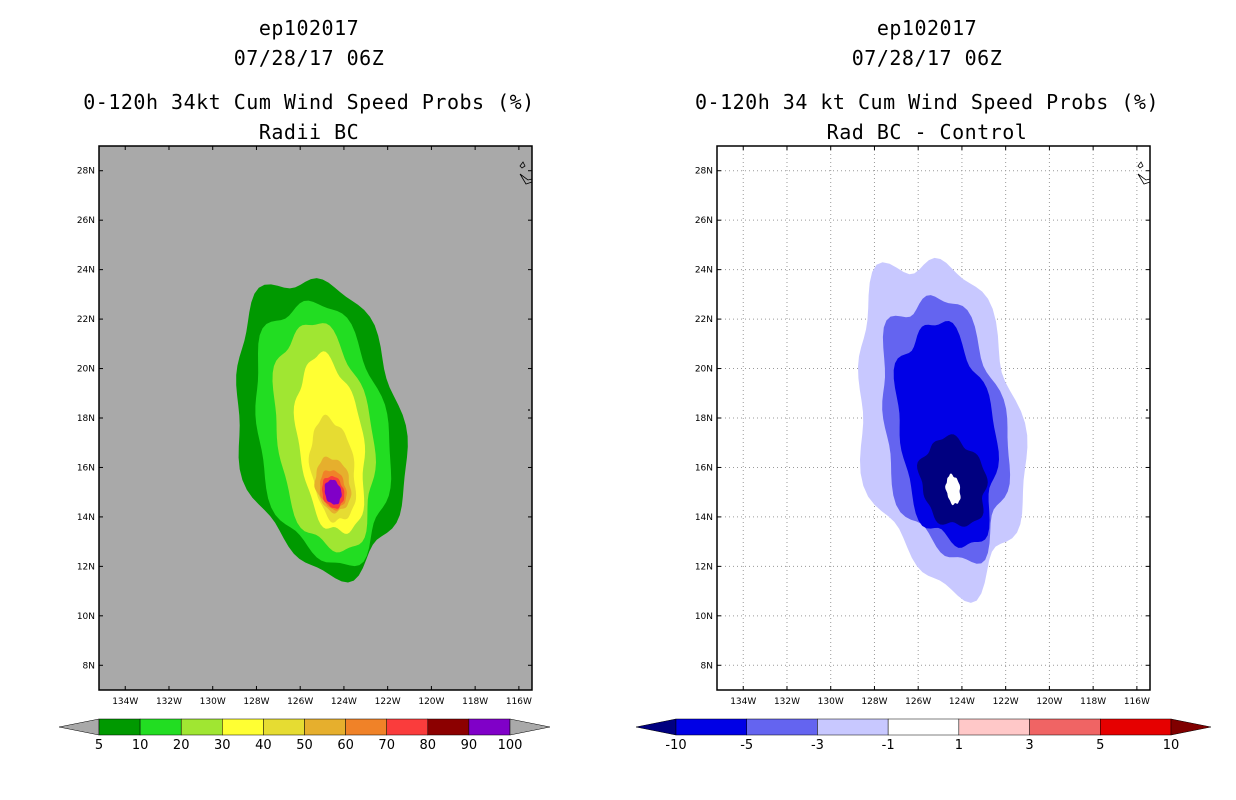 This screenshot has height=800, width=1236. What do you see at coordinates (656, 727) in the screenshot?
I see `right-colorbar-left-arrow` at bounding box center [656, 727].